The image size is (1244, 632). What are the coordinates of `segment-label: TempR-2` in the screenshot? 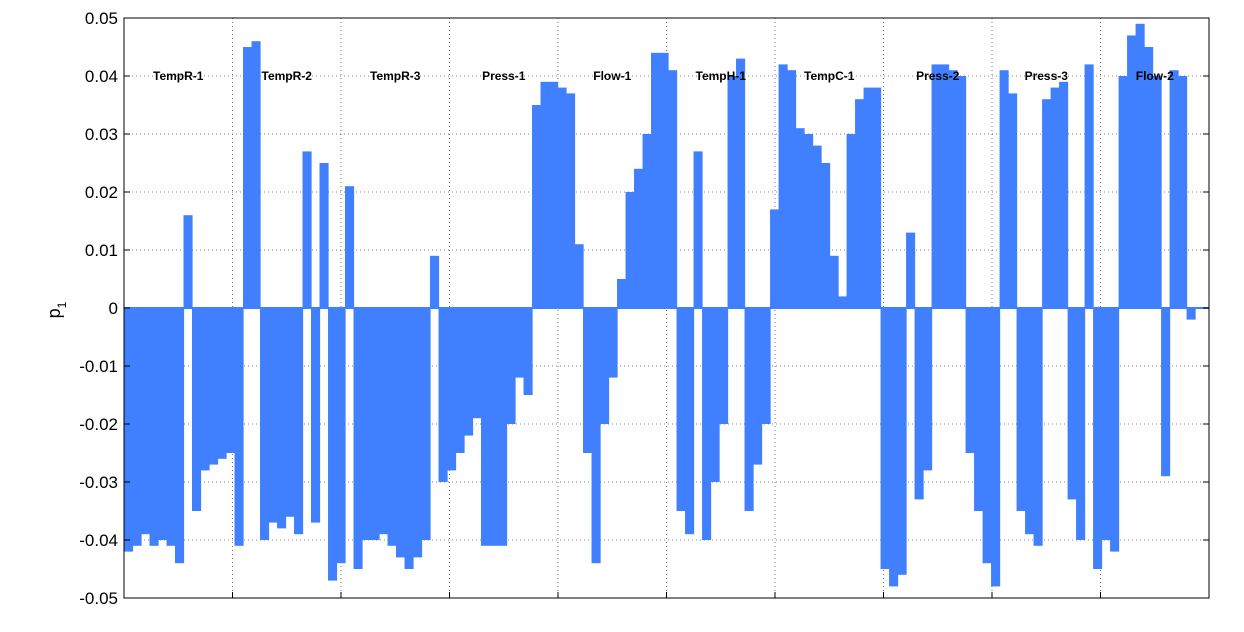 It's located at (287, 76).